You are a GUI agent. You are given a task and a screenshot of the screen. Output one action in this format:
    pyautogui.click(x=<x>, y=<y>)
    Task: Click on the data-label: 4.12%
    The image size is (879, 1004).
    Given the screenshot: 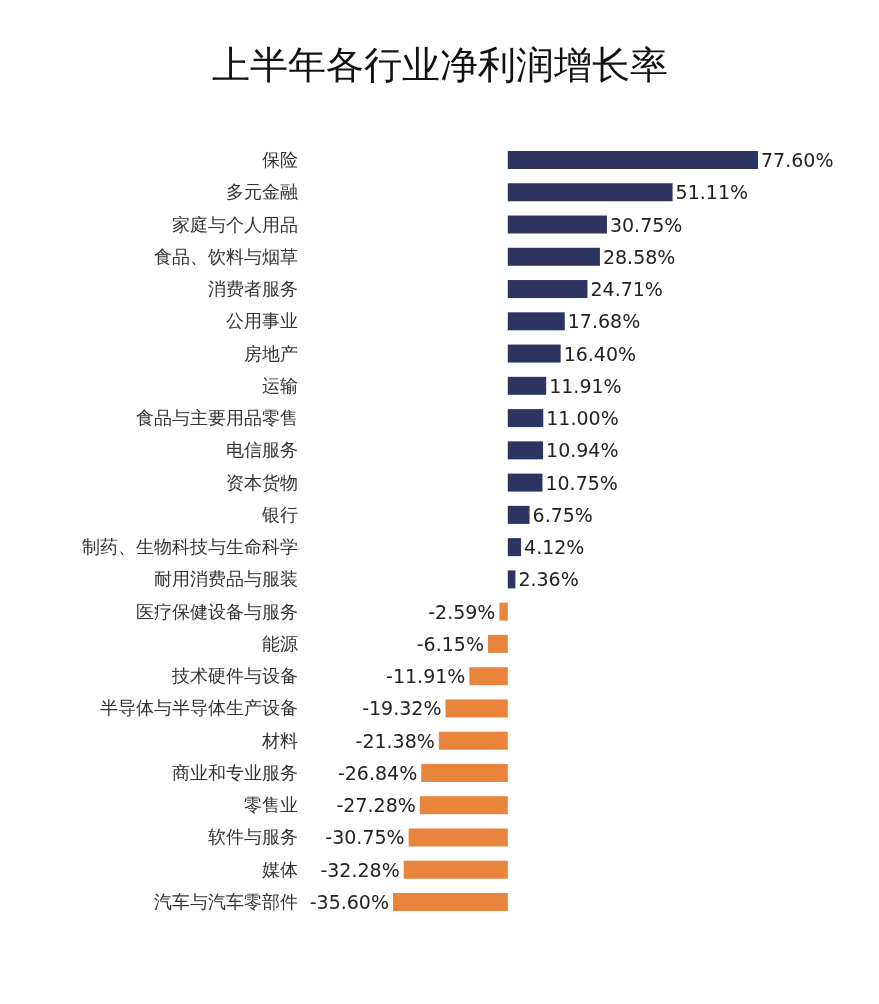 What is the action you would take?
    pyautogui.click(x=554, y=547)
    